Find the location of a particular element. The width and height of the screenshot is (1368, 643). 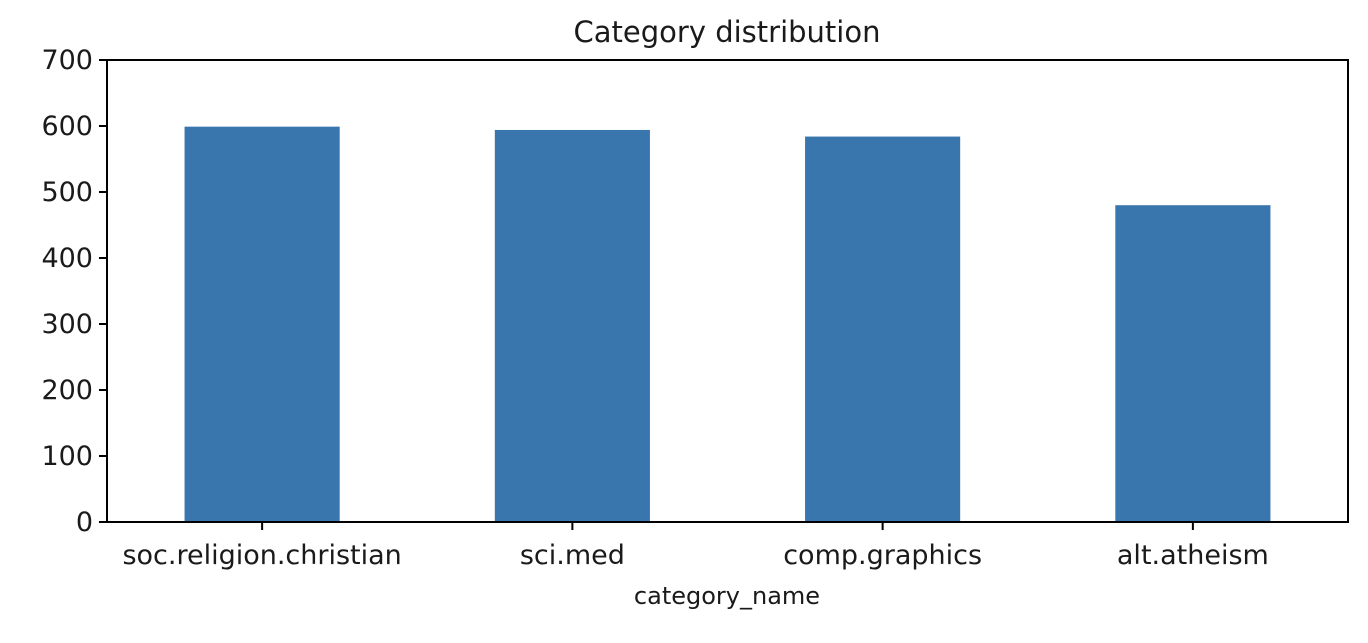

y-tick-label: 500 is located at coordinates (67, 192).